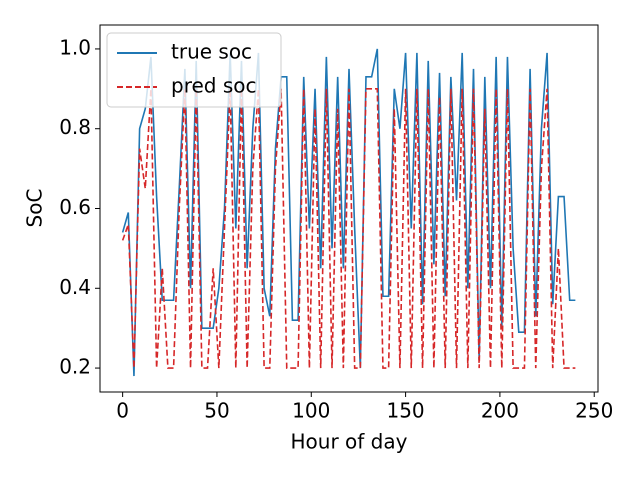 The height and width of the screenshot is (480, 640). Describe the element at coordinates (405, 411) in the screenshot. I see `x-tick-label: 150` at that location.